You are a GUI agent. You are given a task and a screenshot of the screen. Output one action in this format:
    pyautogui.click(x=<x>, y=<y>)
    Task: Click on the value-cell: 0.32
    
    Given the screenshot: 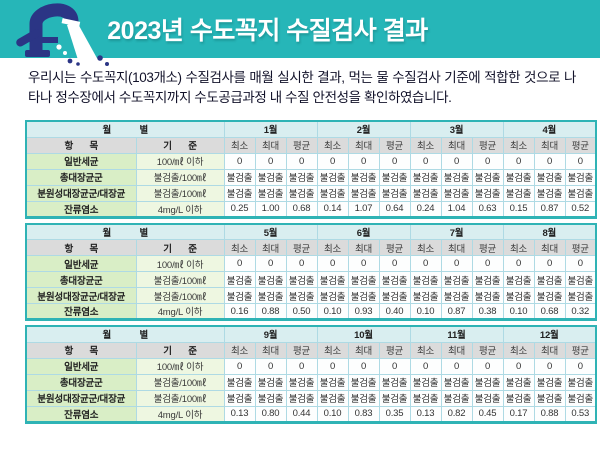 What is the action you would take?
    pyautogui.click(x=581, y=311)
    